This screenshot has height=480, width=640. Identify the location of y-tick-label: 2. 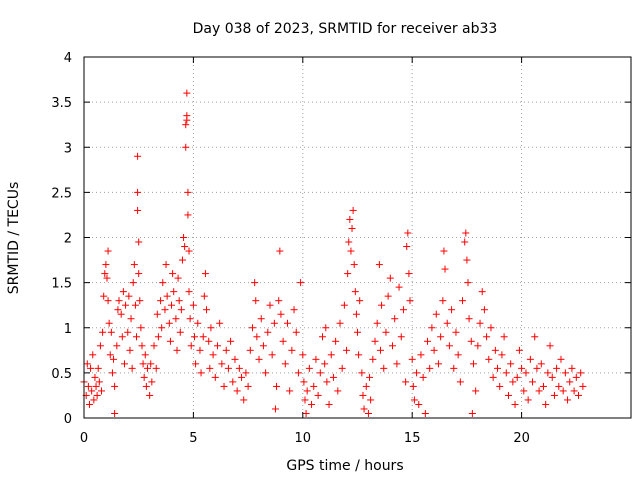
(68, 239).